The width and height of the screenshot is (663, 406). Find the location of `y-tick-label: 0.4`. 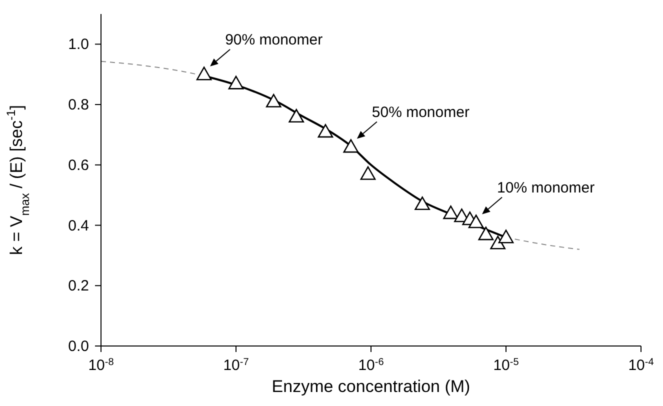

y-tick-label: 0.4 is located at coordinates (78, 225).